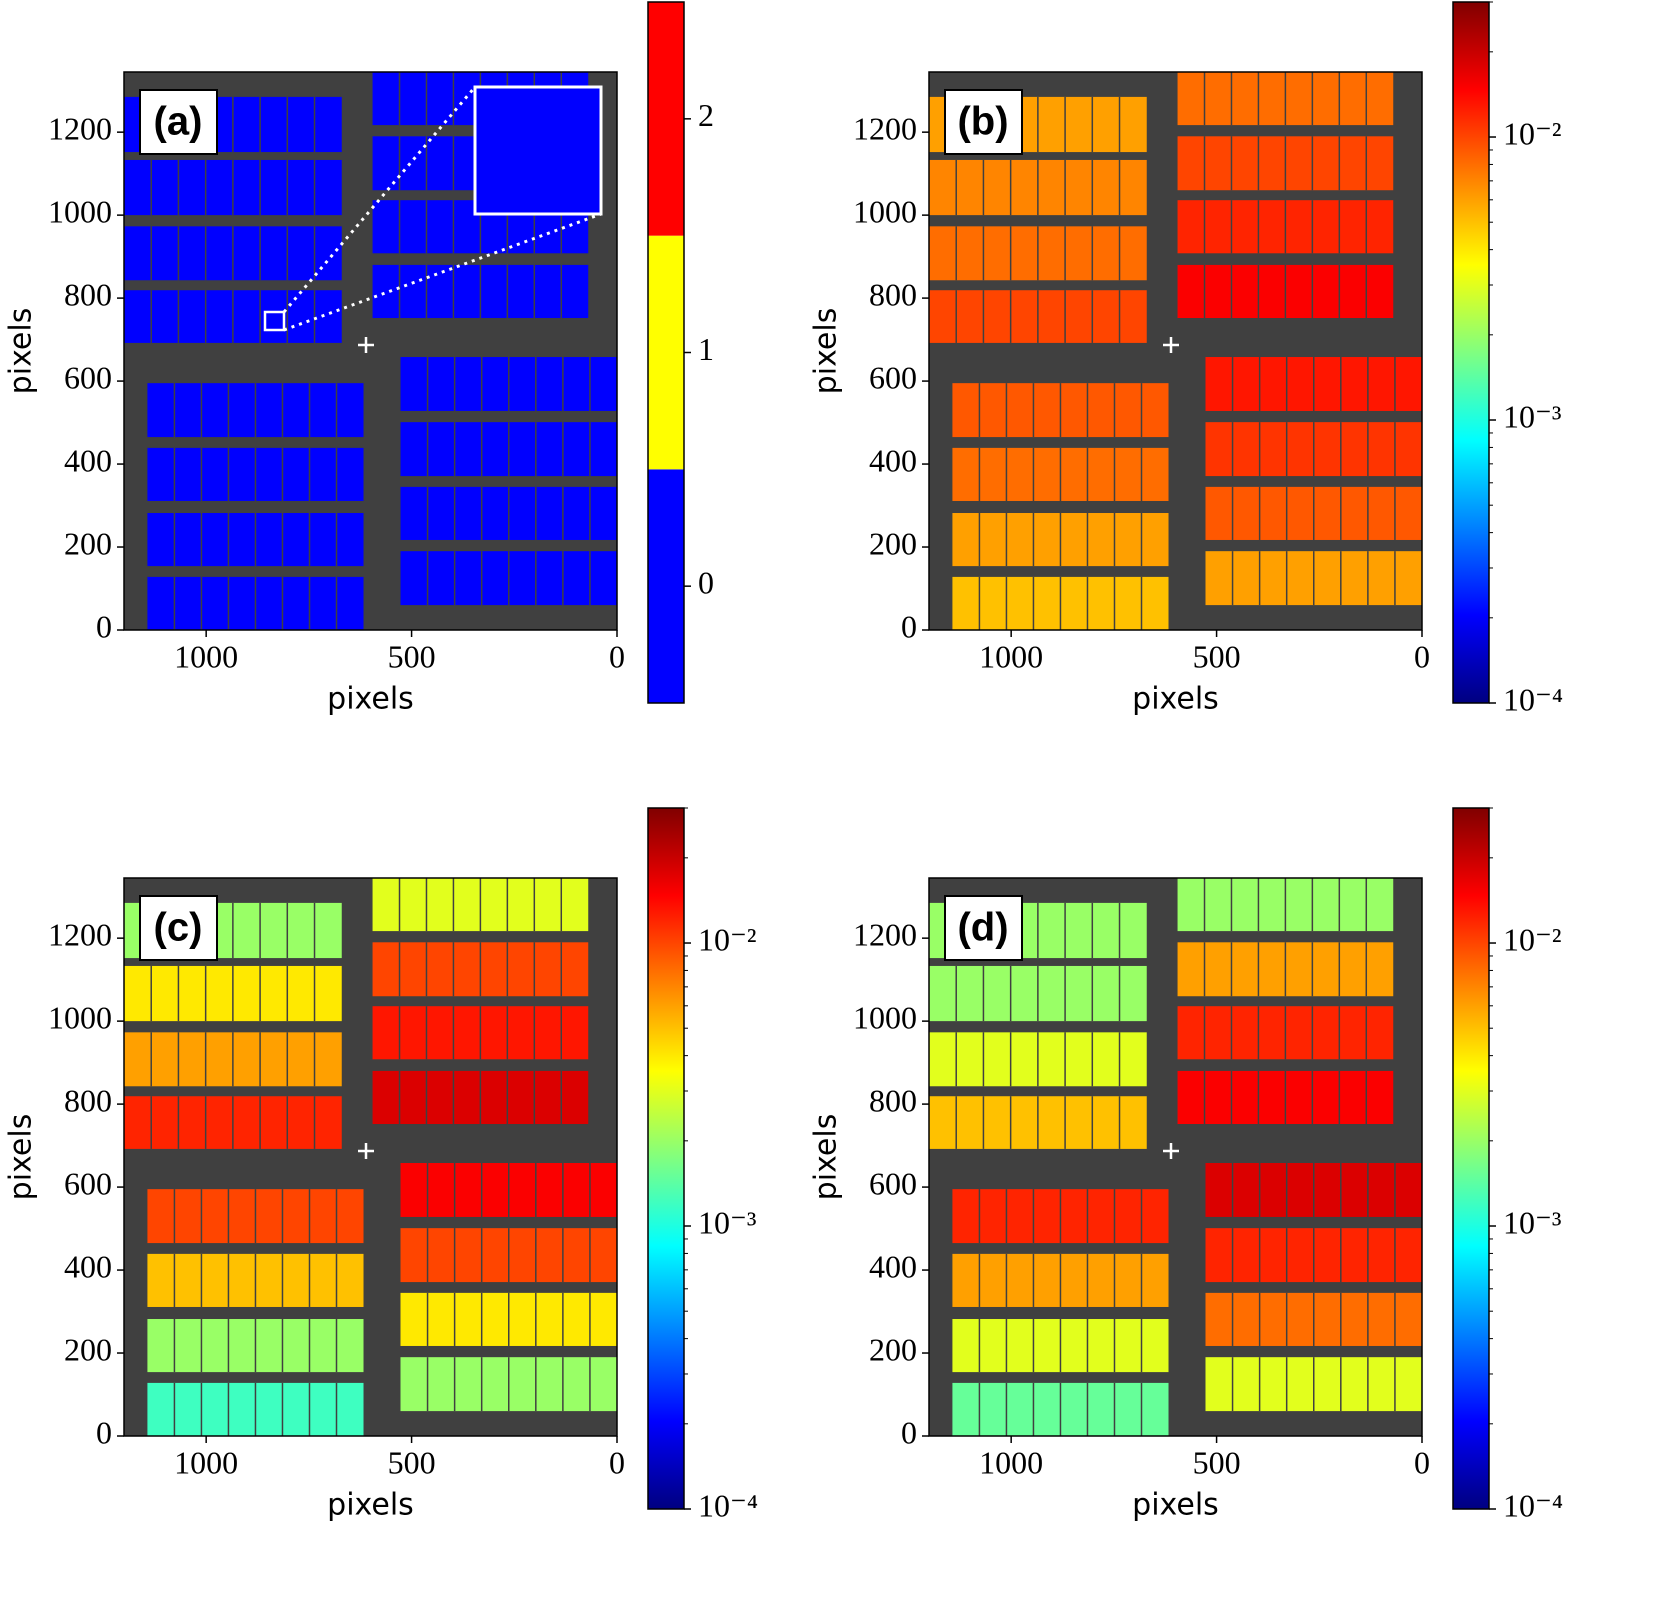 This screenshot has height=1614, width=1661. I want to click on panel-label: (c), so click(178, 928).